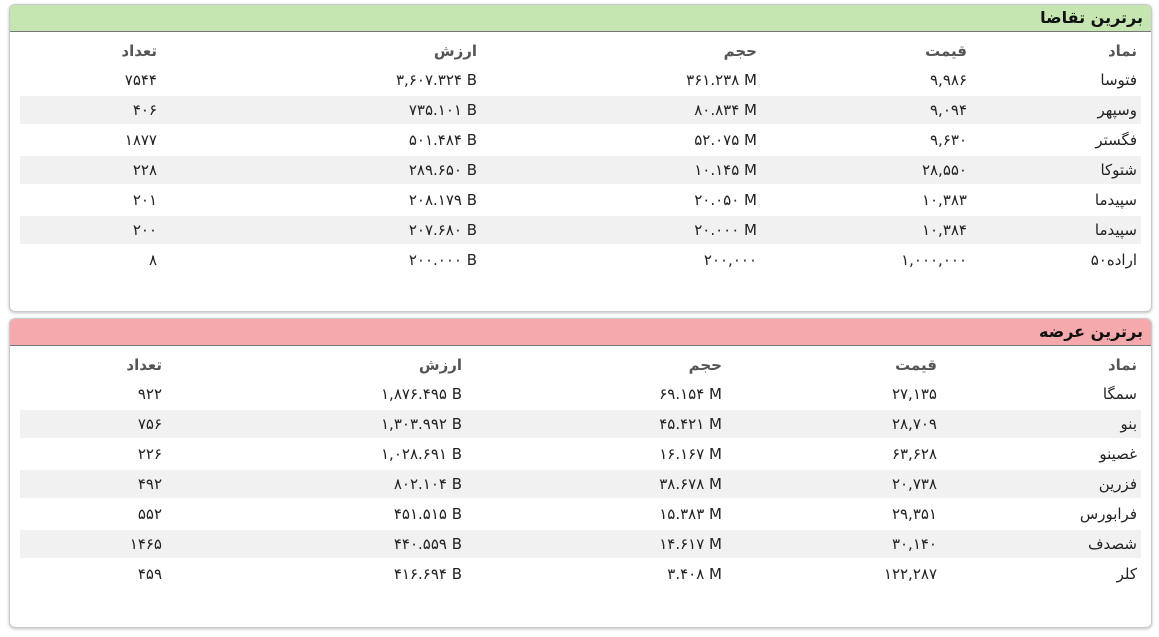  What do you see at coordinates (1113, 260) in the screenshot?
I see `symbol: اراده۵۰` at bounding box center [1113, 260].